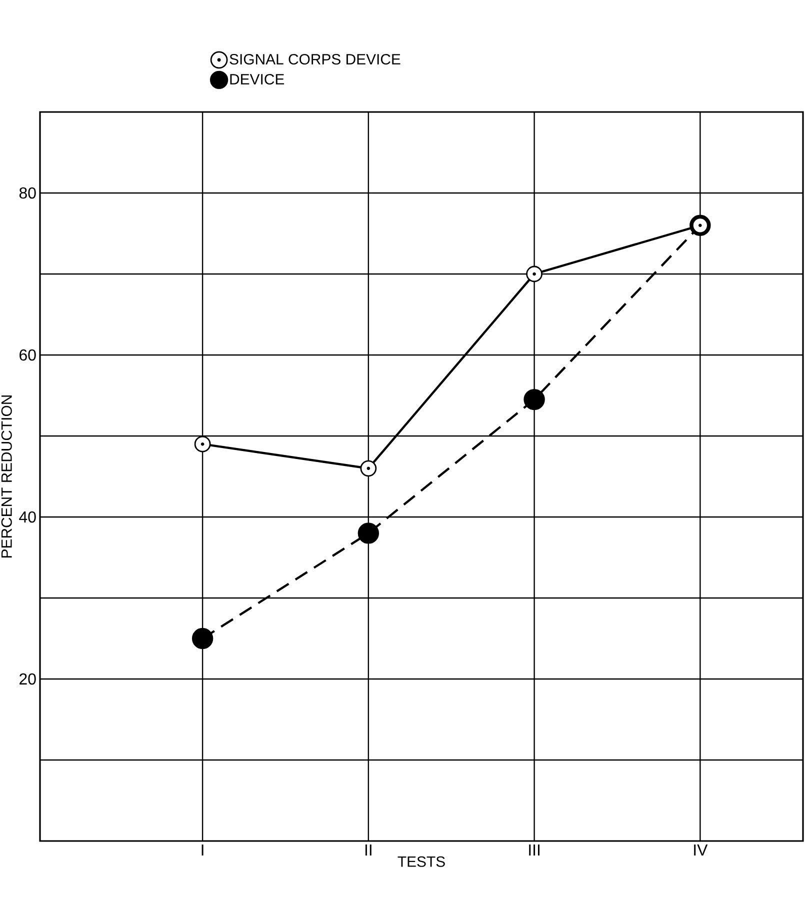  What do you see at coordinates (28, 355) in the screenshot?
I see `y-tick-label: 60` at bounding box center [28, 355].